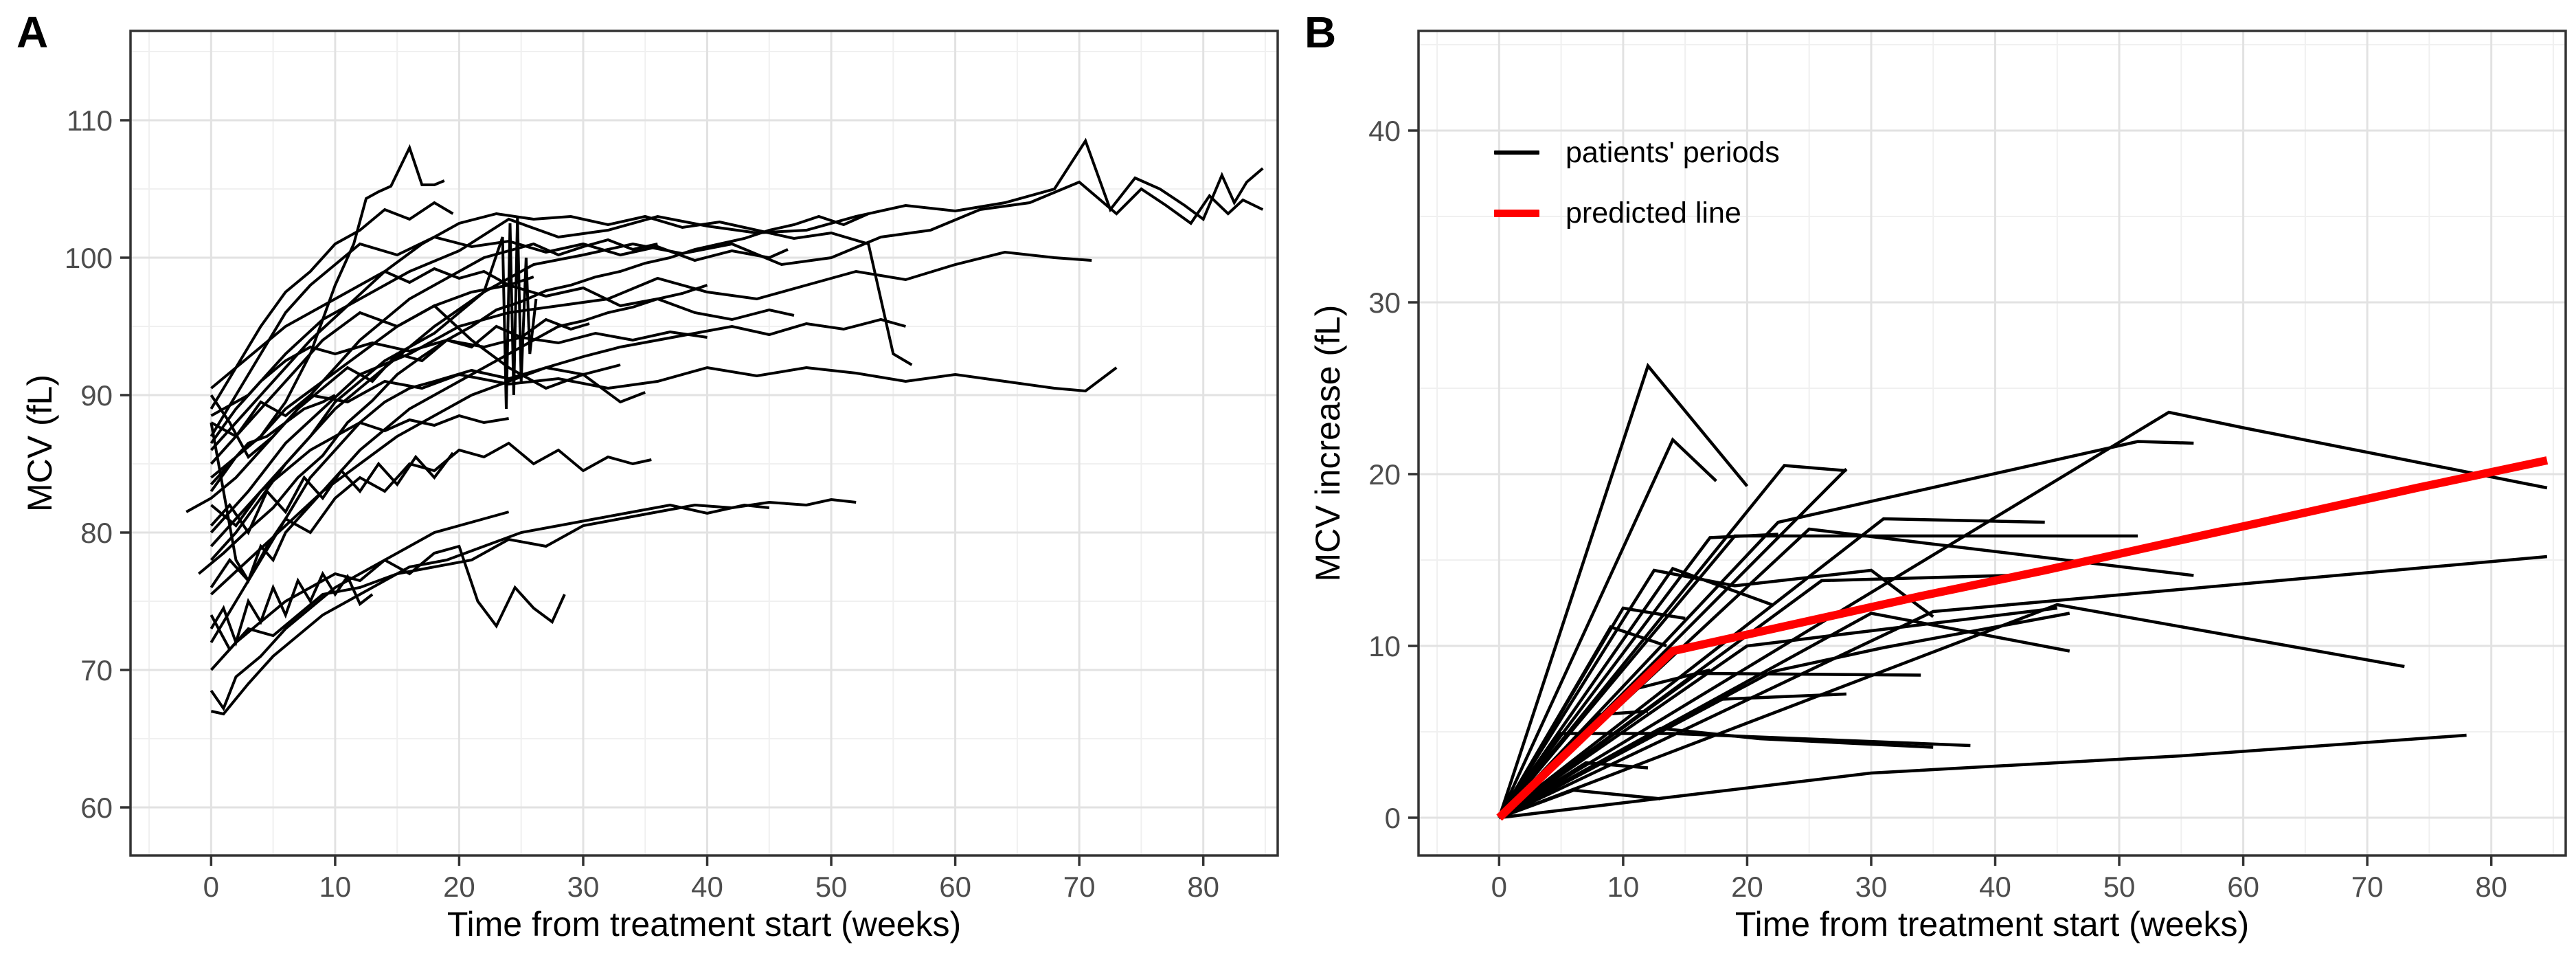 Image resolution: width=2576 pixels, height=962 pixels. I want to click on legend: patients' periods predicted line, so click(1637, 195).